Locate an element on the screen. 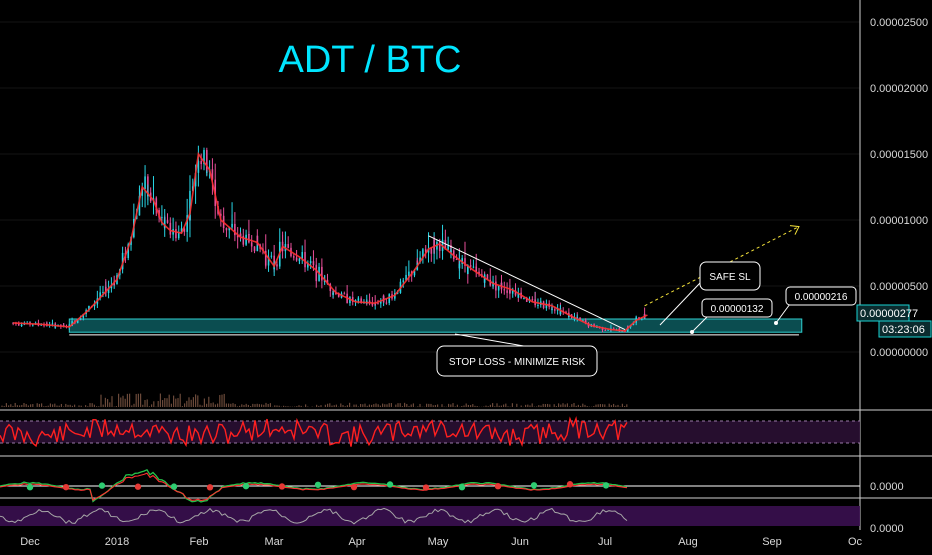  stop-loss-text: STOP LOSS - MINIMIZE RISK is located at coordinates (517, 362).